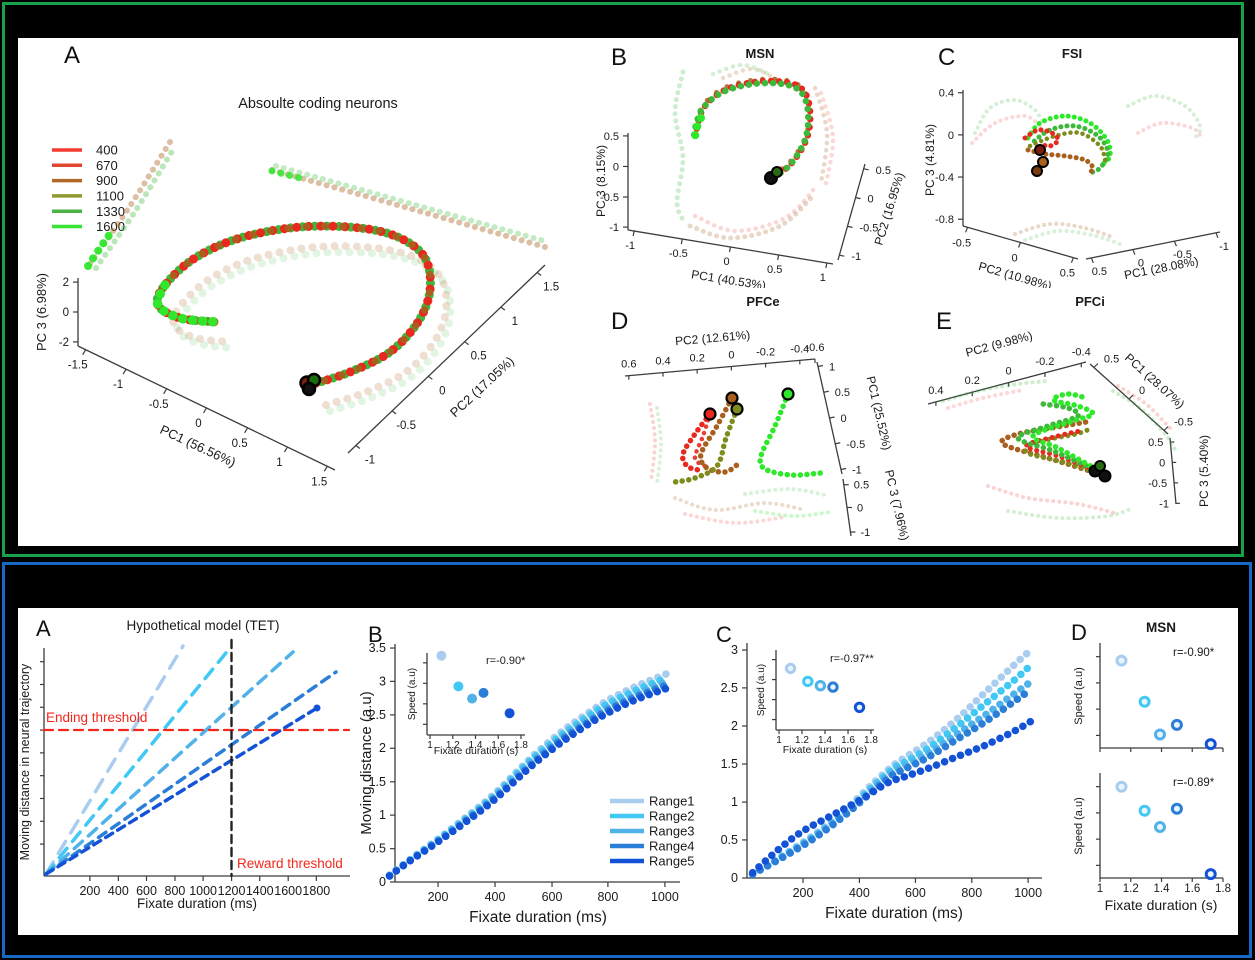  I want to click on start-markers, so click(1100, 471).